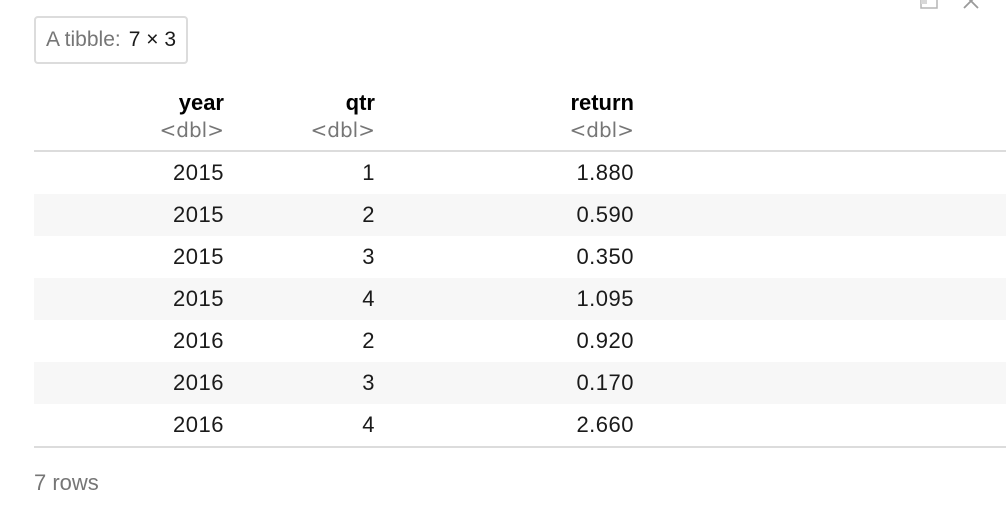 The width and height of the screenshot is (1006, 520). Describe the element at coordinates (520, 257) in the screenshot. I see `table-row: 2015 3 0.350` at that location.